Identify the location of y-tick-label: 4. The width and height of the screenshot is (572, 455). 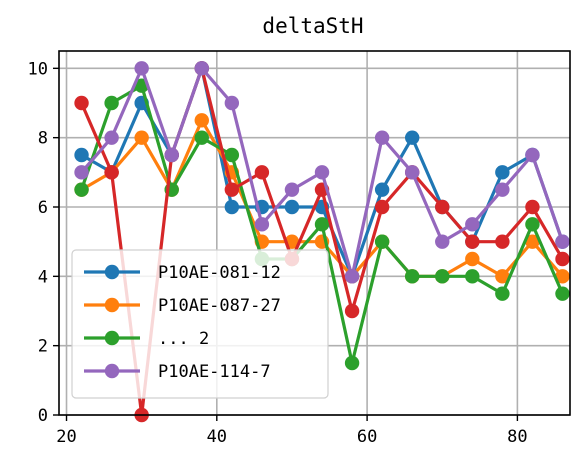
(43, 277).